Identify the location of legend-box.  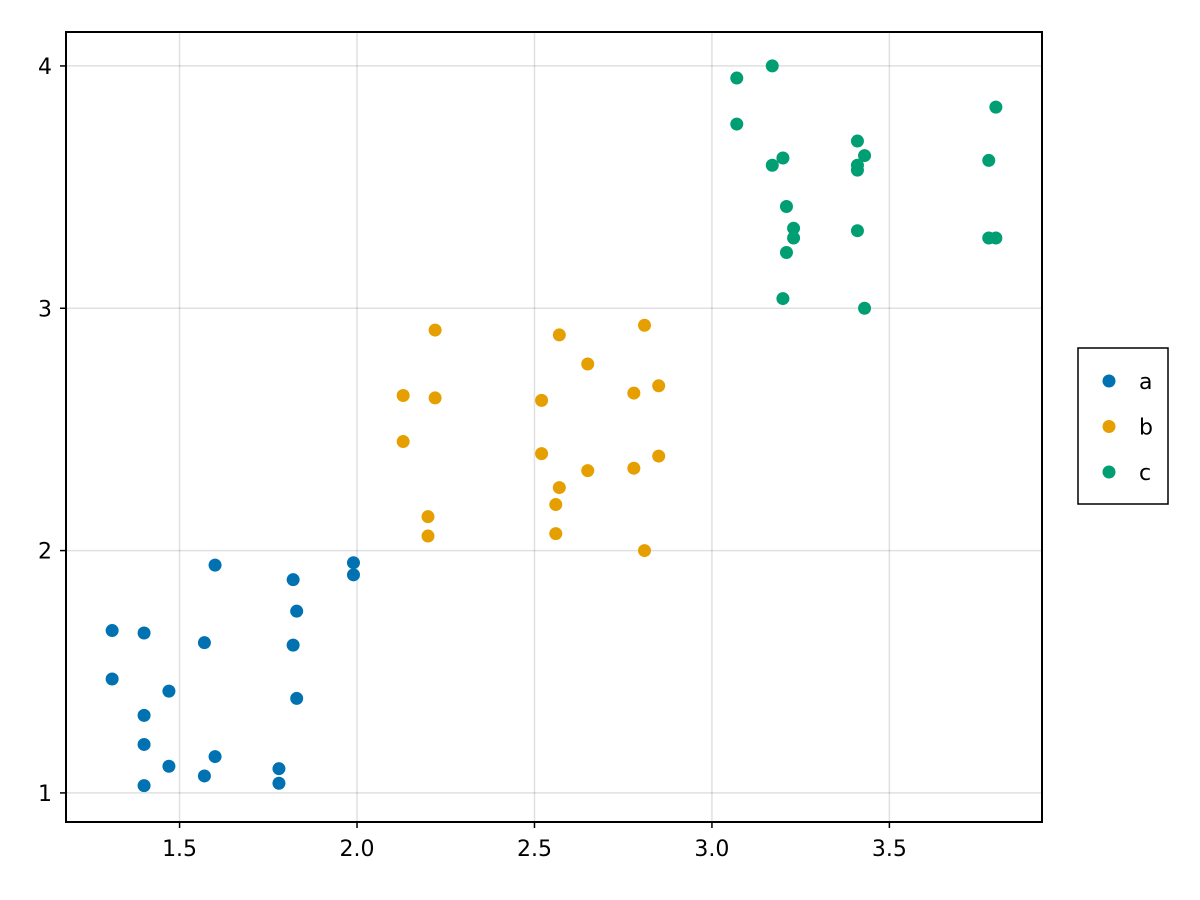
(1123, 426).